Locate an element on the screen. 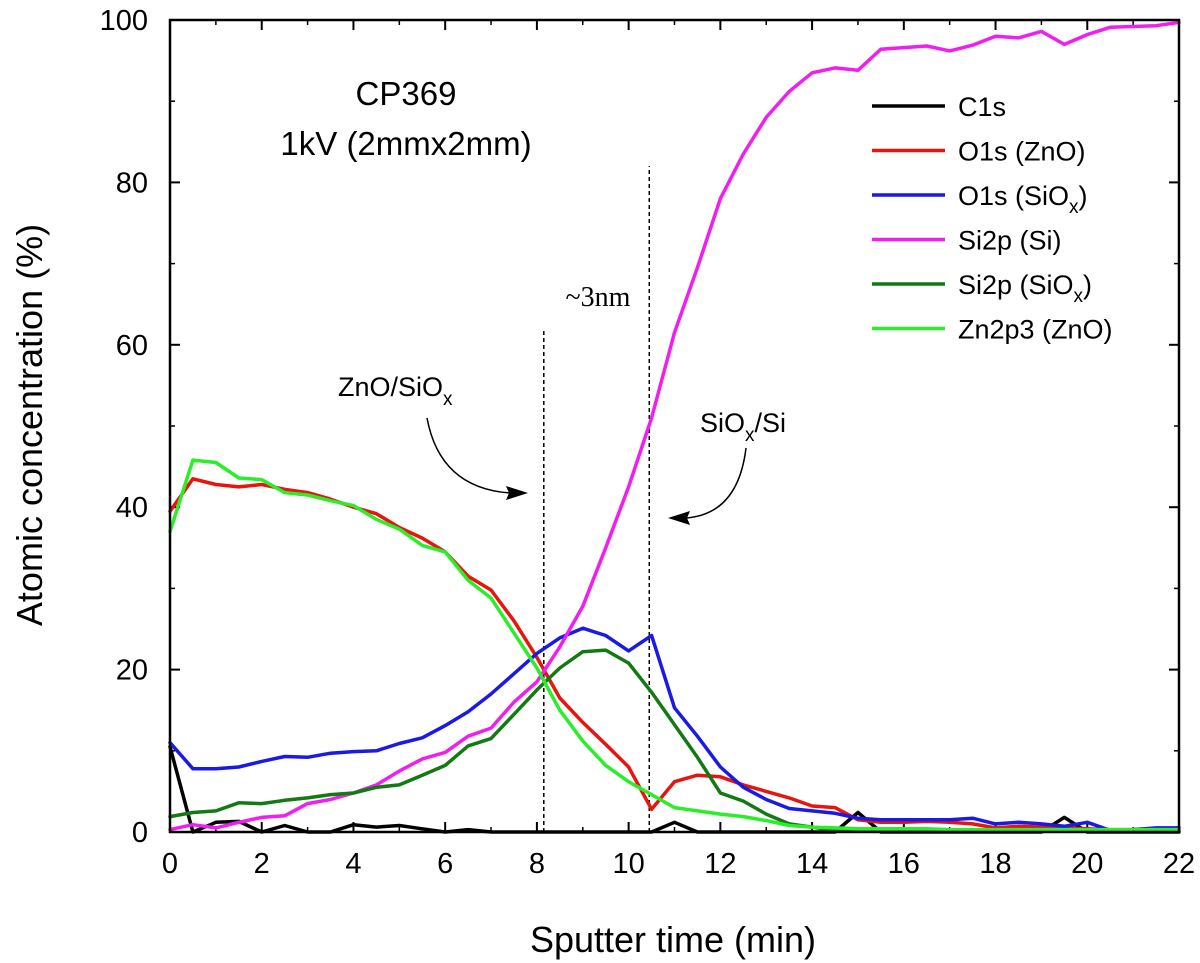 The height and width of the screenshot is (963, 1200). x-tick-label-6: 6 is located at coordinates (445, 864).